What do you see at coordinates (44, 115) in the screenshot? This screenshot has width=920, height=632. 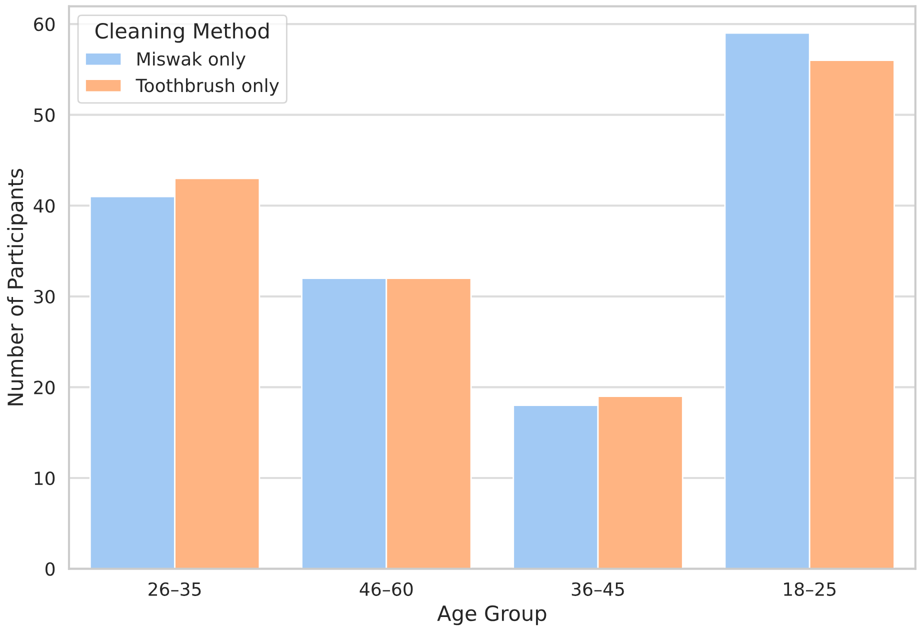 I see `y-tick-label: 50` at bounding box center [44, 115].